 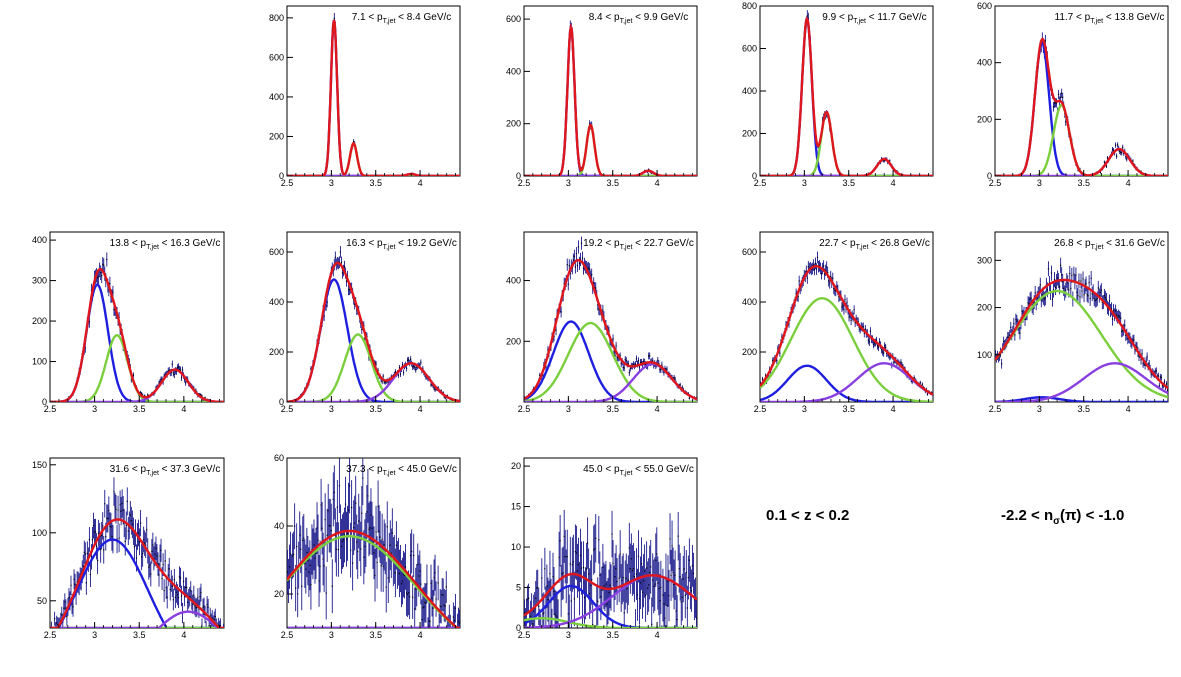 I want to click on x-tick-label: 2.5, so click(x=760, y=409).